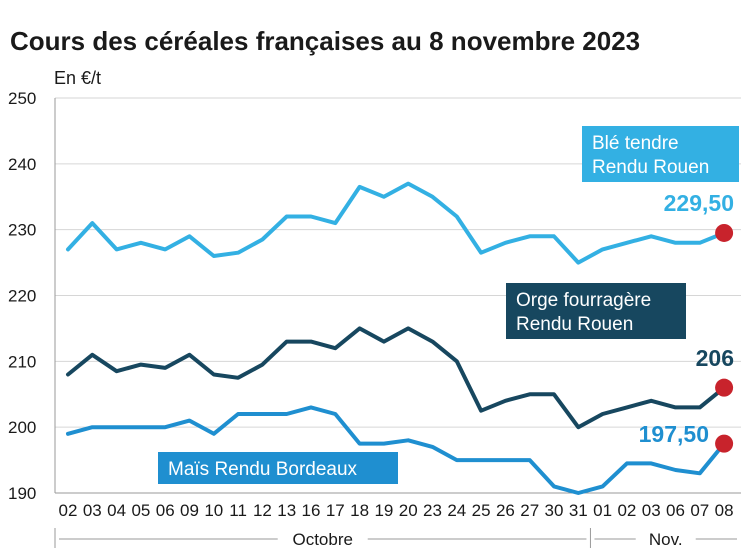  What do you see at coordinates (238, 510) in the screenshot?
I see `x-tick-label: 11` at bounding box center [238, 510].